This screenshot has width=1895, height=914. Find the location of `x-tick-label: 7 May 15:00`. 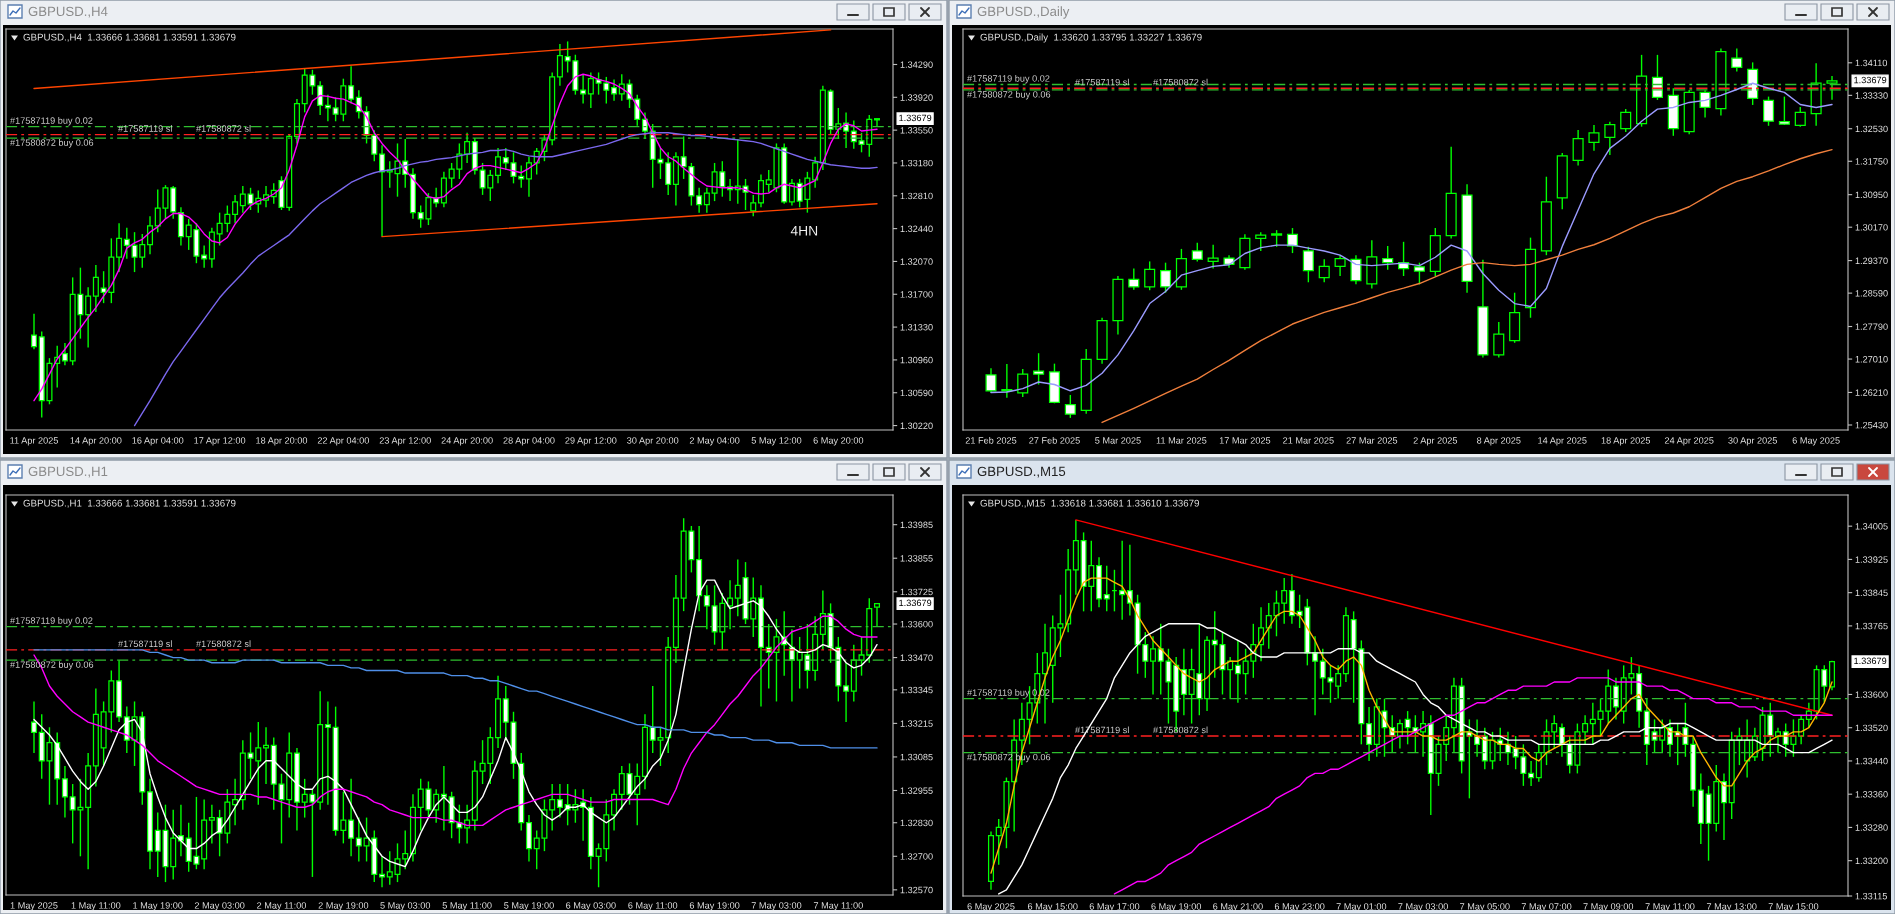

x-tick-label: 7 May 15:00 is located at coordinates (1793, 907).